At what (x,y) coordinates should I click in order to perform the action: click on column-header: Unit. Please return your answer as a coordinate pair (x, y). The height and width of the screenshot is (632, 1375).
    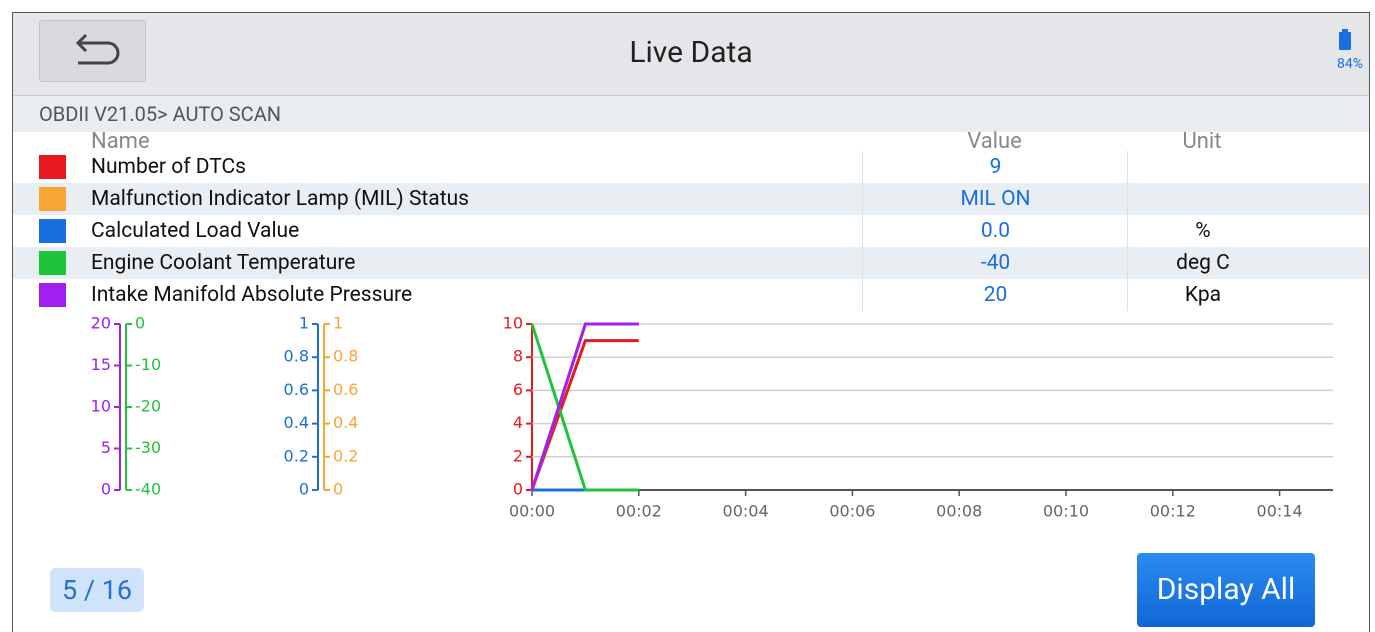
    Looking at the image, I should click on (1202, 141).